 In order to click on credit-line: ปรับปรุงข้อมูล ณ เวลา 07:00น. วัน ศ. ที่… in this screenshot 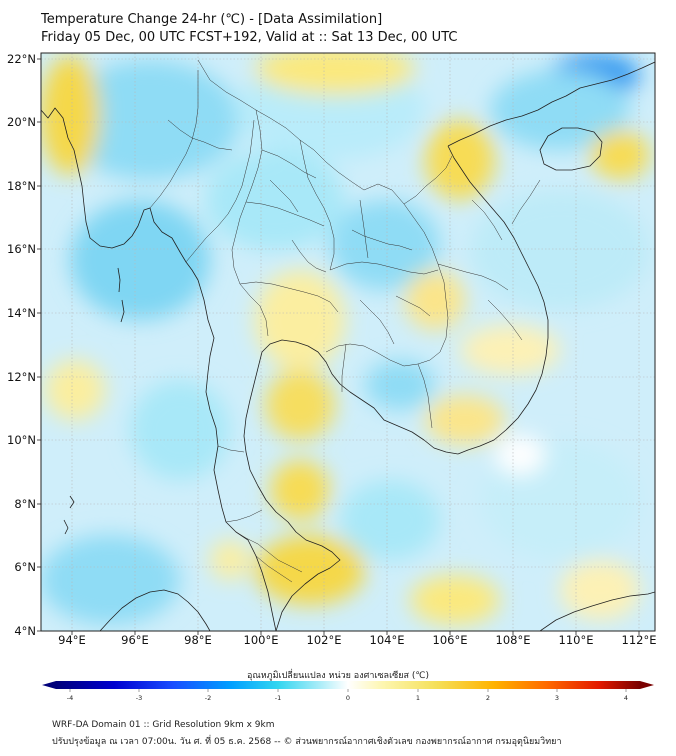, I will do `click(307, 742)`.